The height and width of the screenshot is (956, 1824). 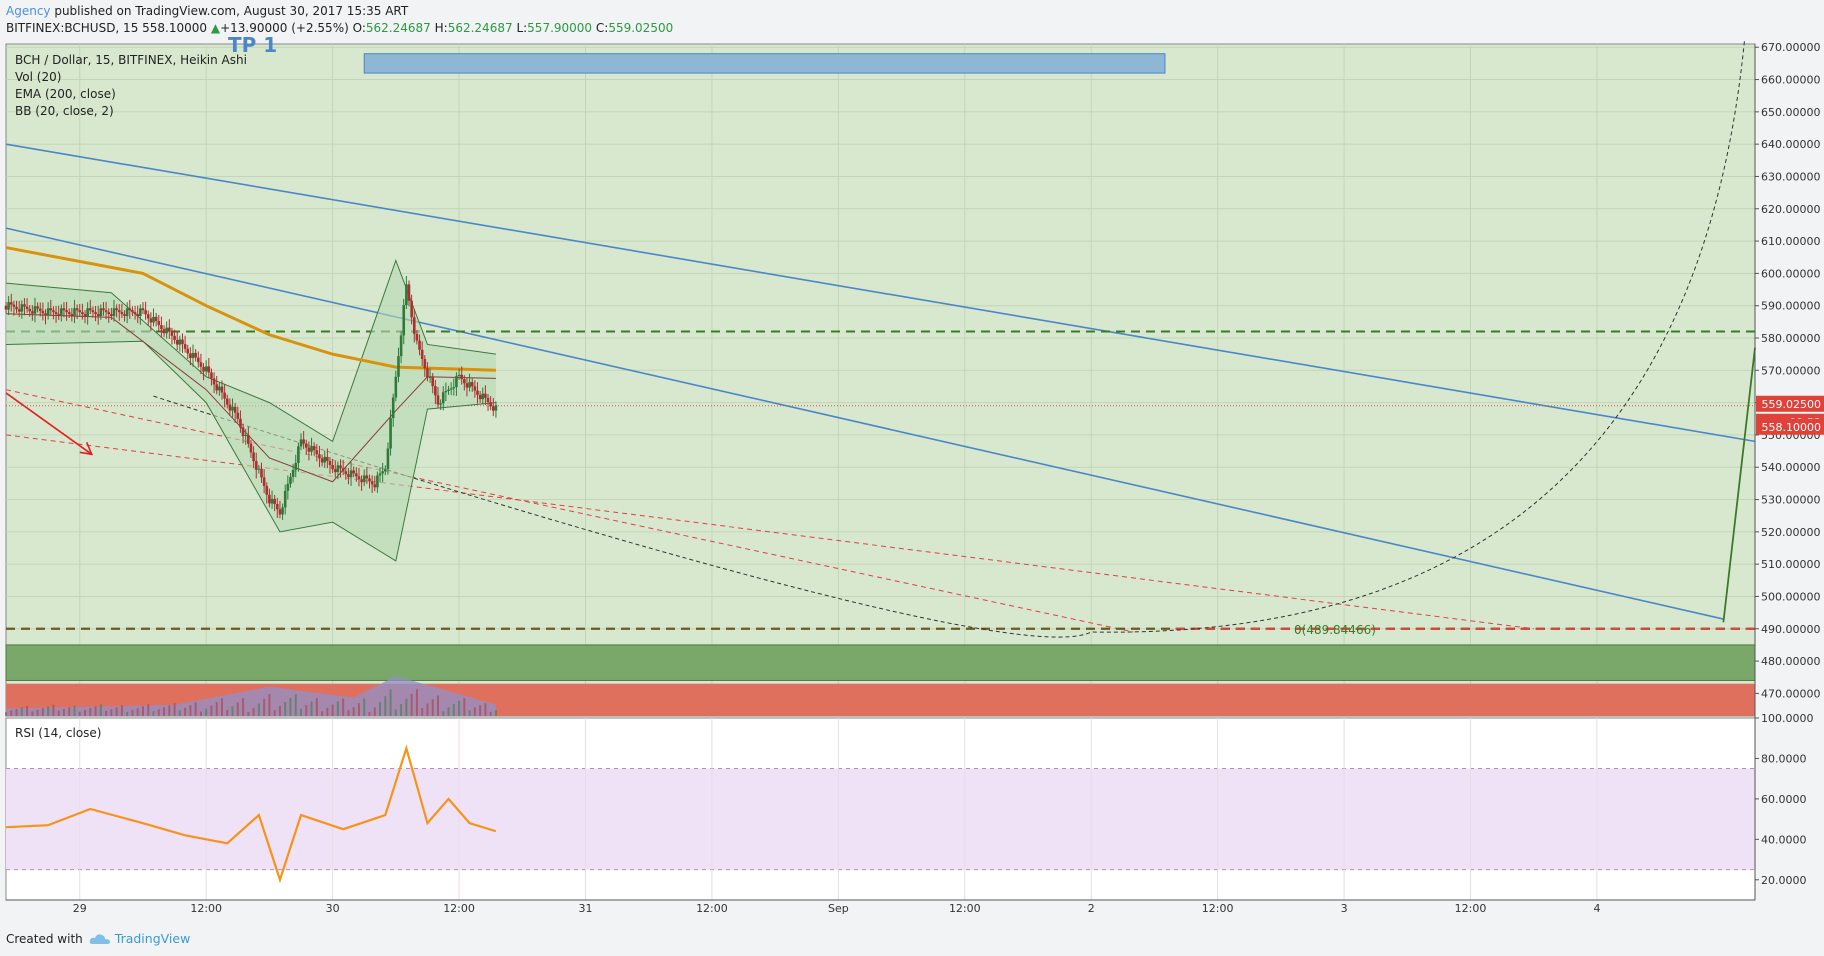 I want to click on tradingview-link: TradingView, so click(x=139, y=938).